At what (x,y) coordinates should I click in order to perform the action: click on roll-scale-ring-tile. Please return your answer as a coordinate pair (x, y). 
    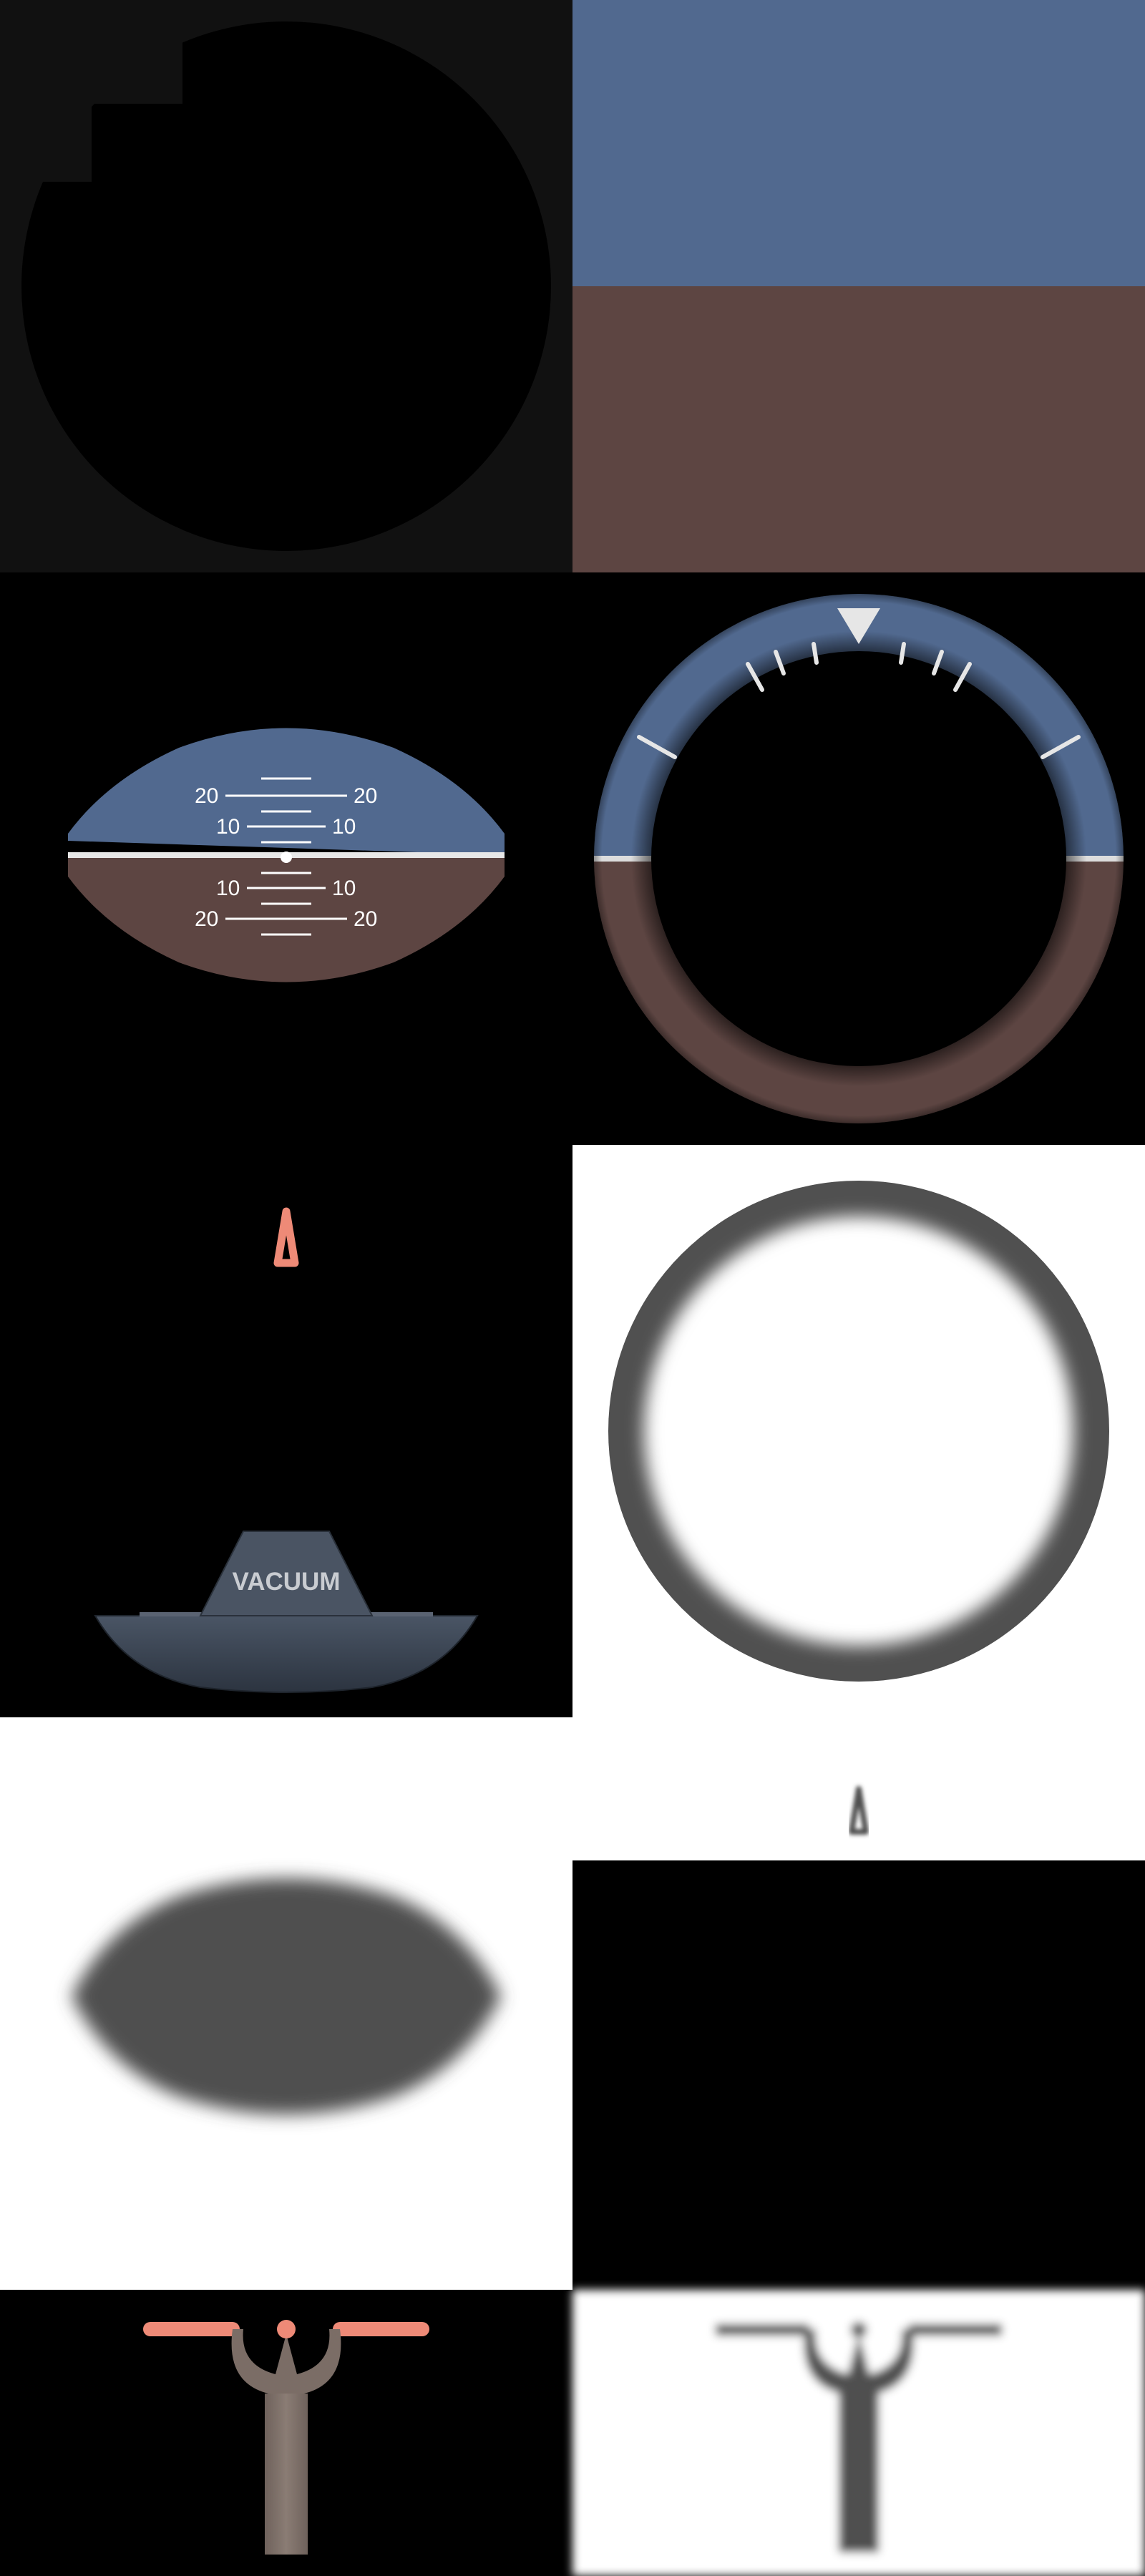
    Looking at the image, I should click on (858, 858).